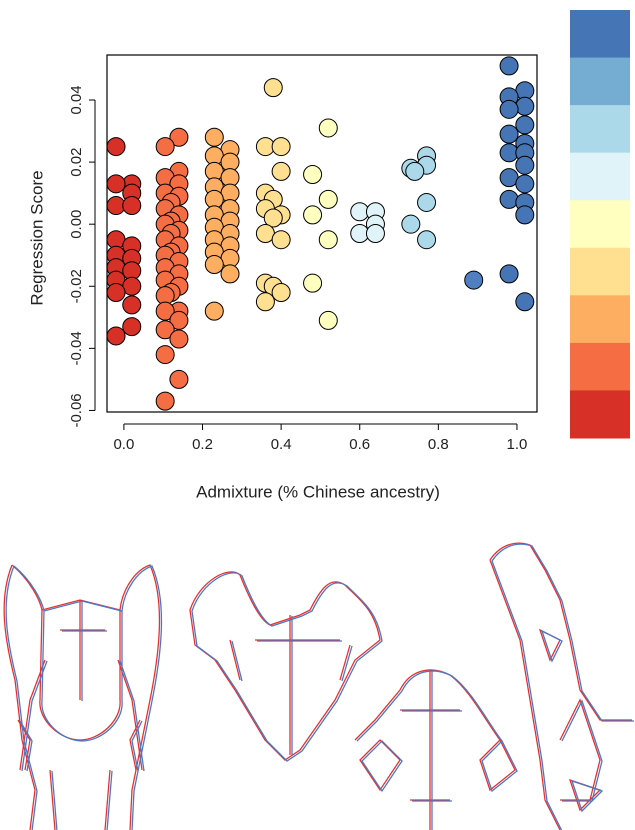 The width and height of the screenshot is (635, 830). I want to click on x-tick-label: 0.0, so click(123, 444).